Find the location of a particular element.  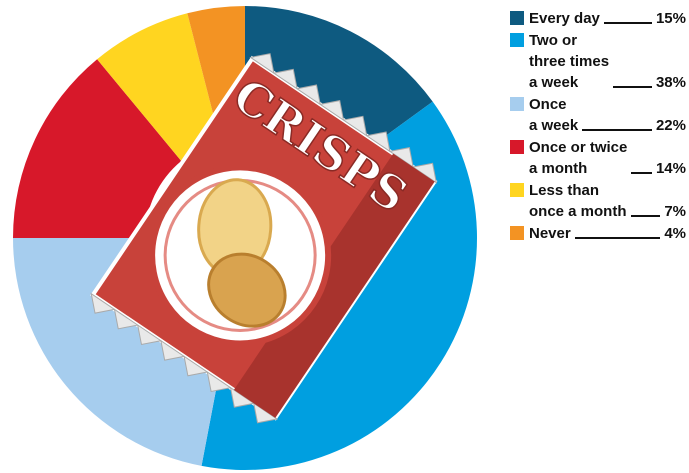

legend-entry: Two or three times a week 38% is located at coordinates (598, 61).